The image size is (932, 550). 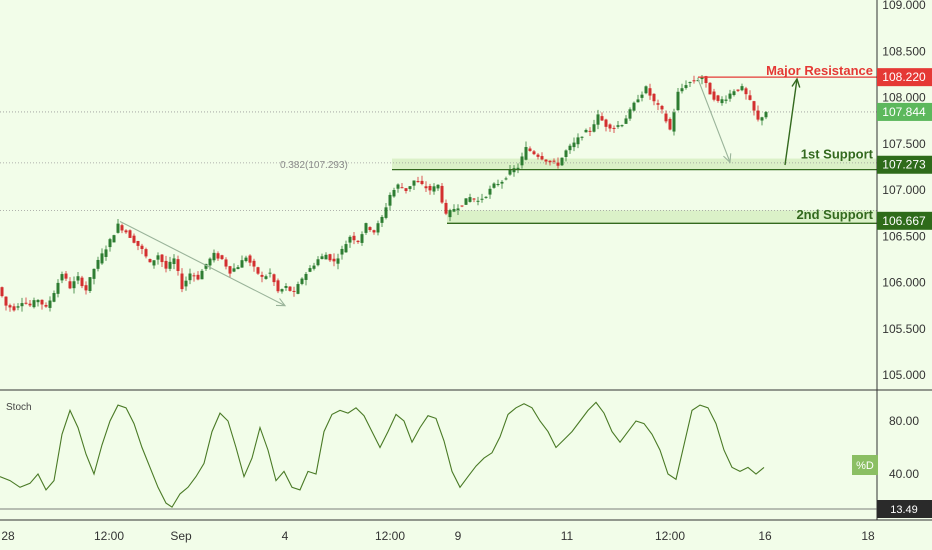 I want to click on price-tick-label: 106.500, so click(x=904, y=236).